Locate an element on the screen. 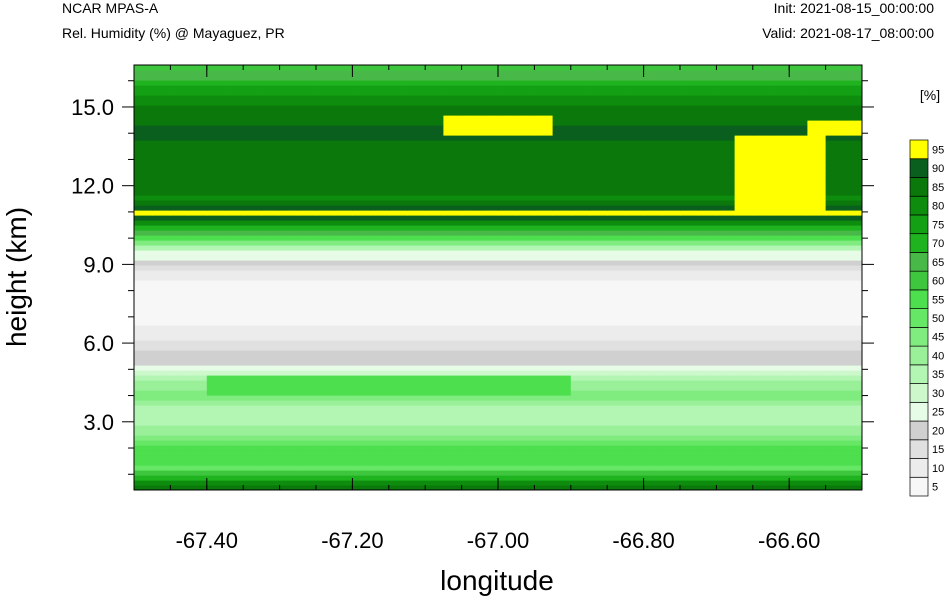 The image size is (949, 597). colorbar-box is located at coordinates (919, 411).